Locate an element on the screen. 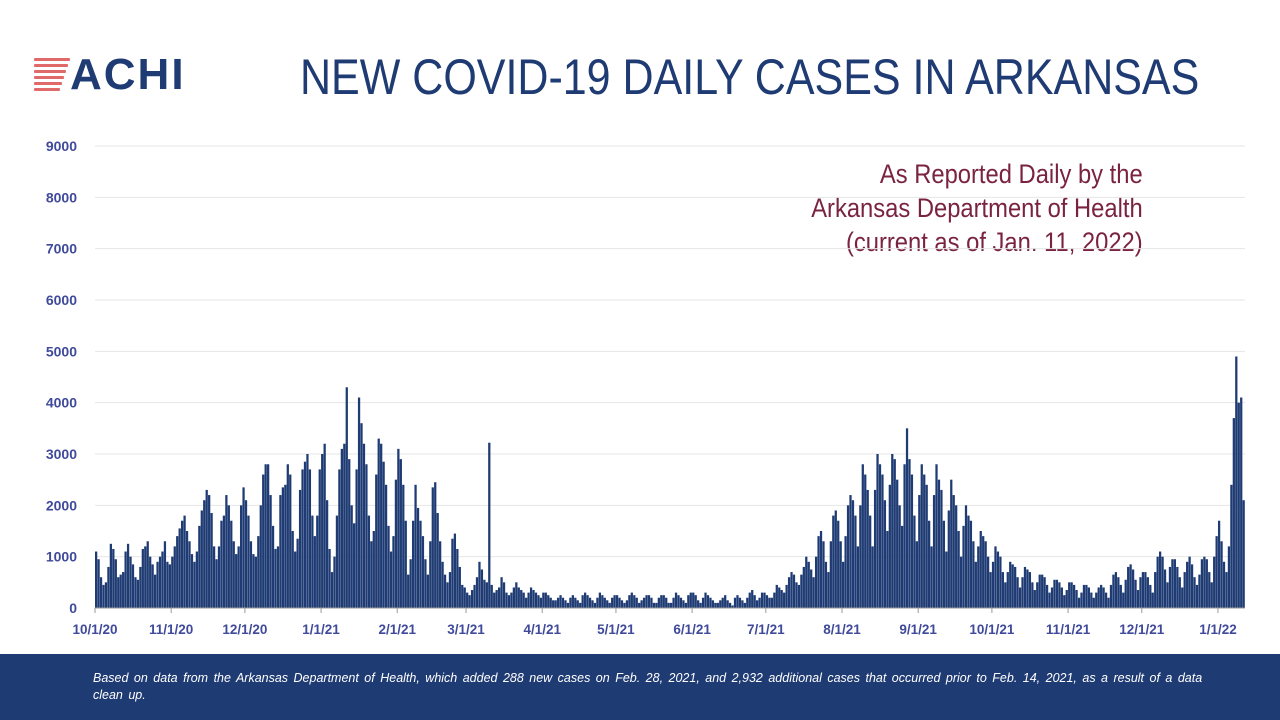  x-tick-label: 2/1/21 is located at coordinates (397, 629).